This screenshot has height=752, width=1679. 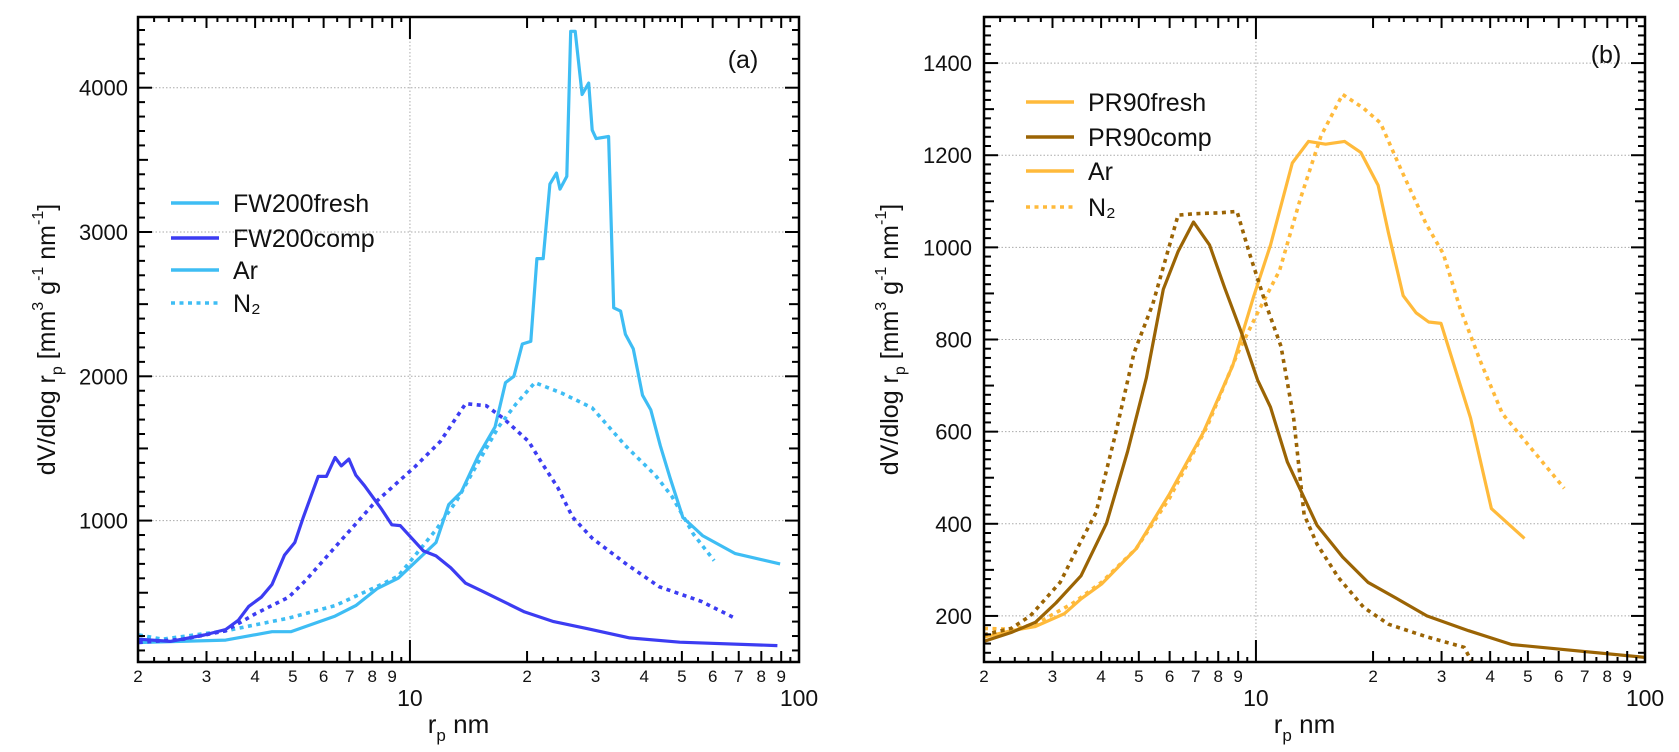 I want to click on legend-label: FW200comp, so click(x=304, y=239).